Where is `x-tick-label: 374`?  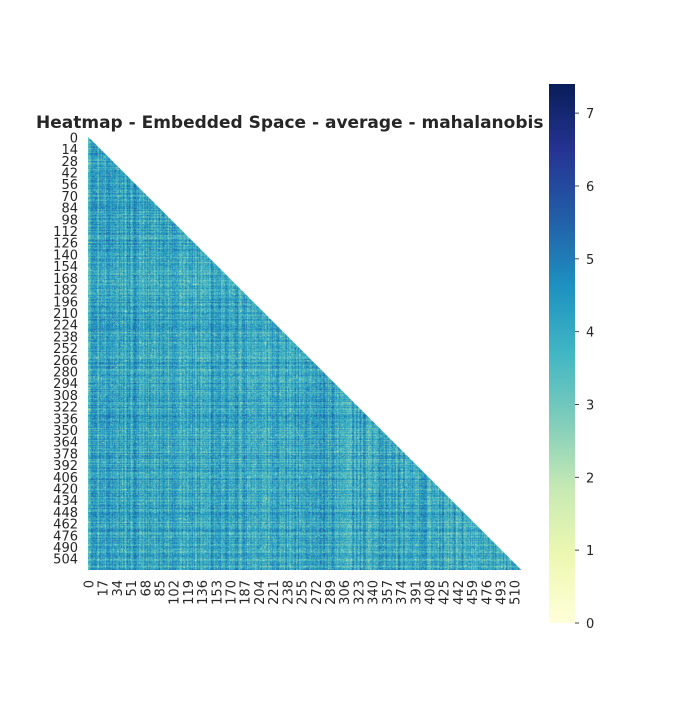
x-tick-label: 374 is located at coordinates (402, 592).